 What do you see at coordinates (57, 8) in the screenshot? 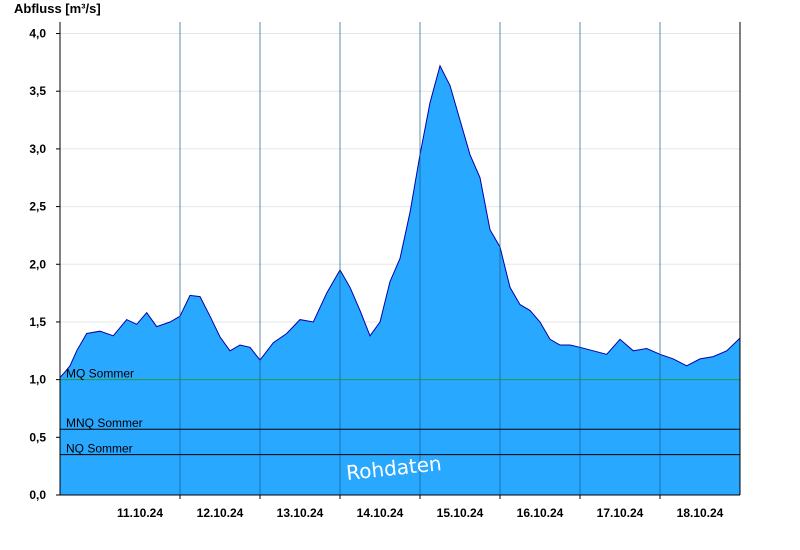
I see `y-axis-label: Abfluss [m³/s]` at bounding box center [57, 8].